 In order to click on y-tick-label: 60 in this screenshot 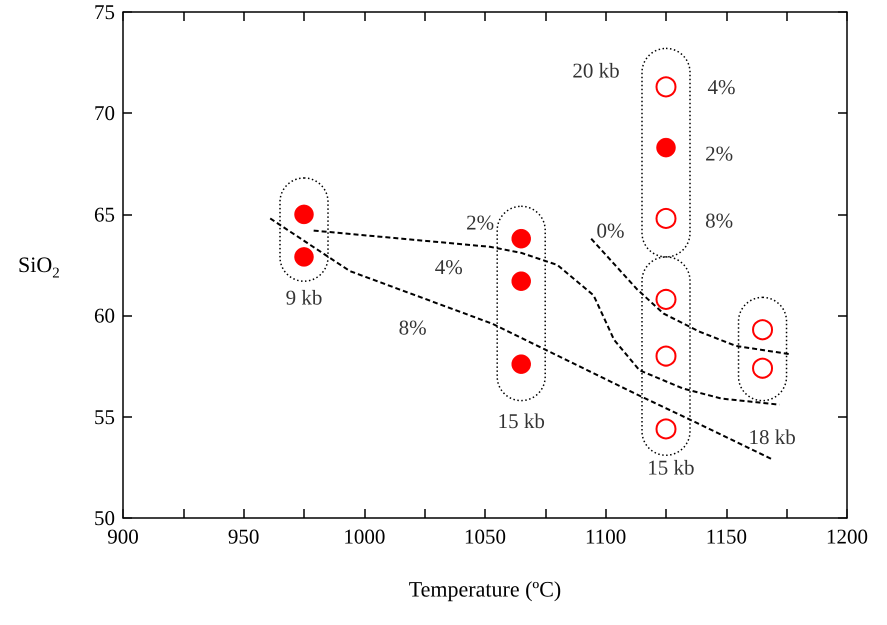, I will do `click(104, 316)`.